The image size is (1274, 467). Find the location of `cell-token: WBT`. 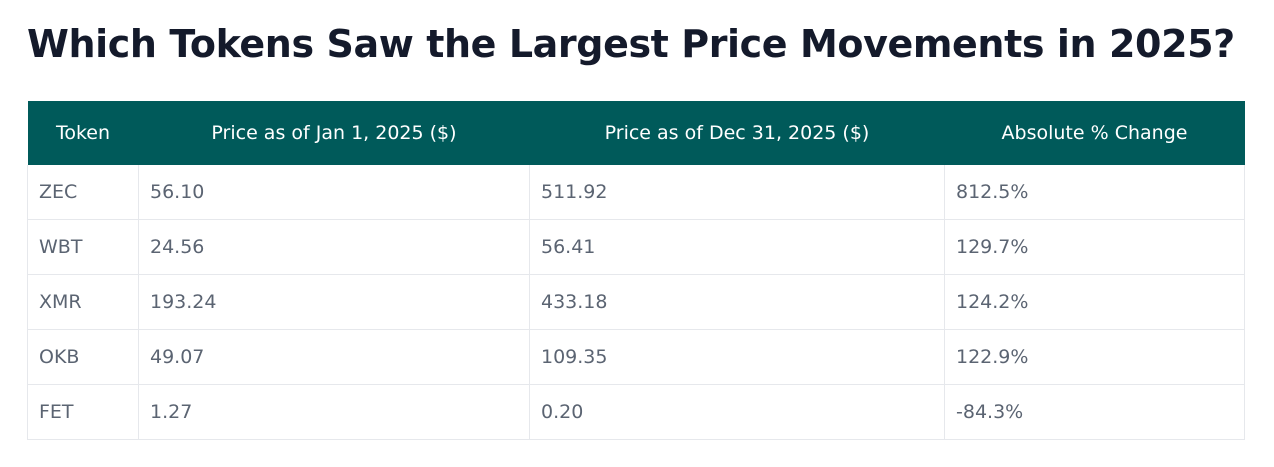

cell-token: WBT is located at coordinates (83, 247).